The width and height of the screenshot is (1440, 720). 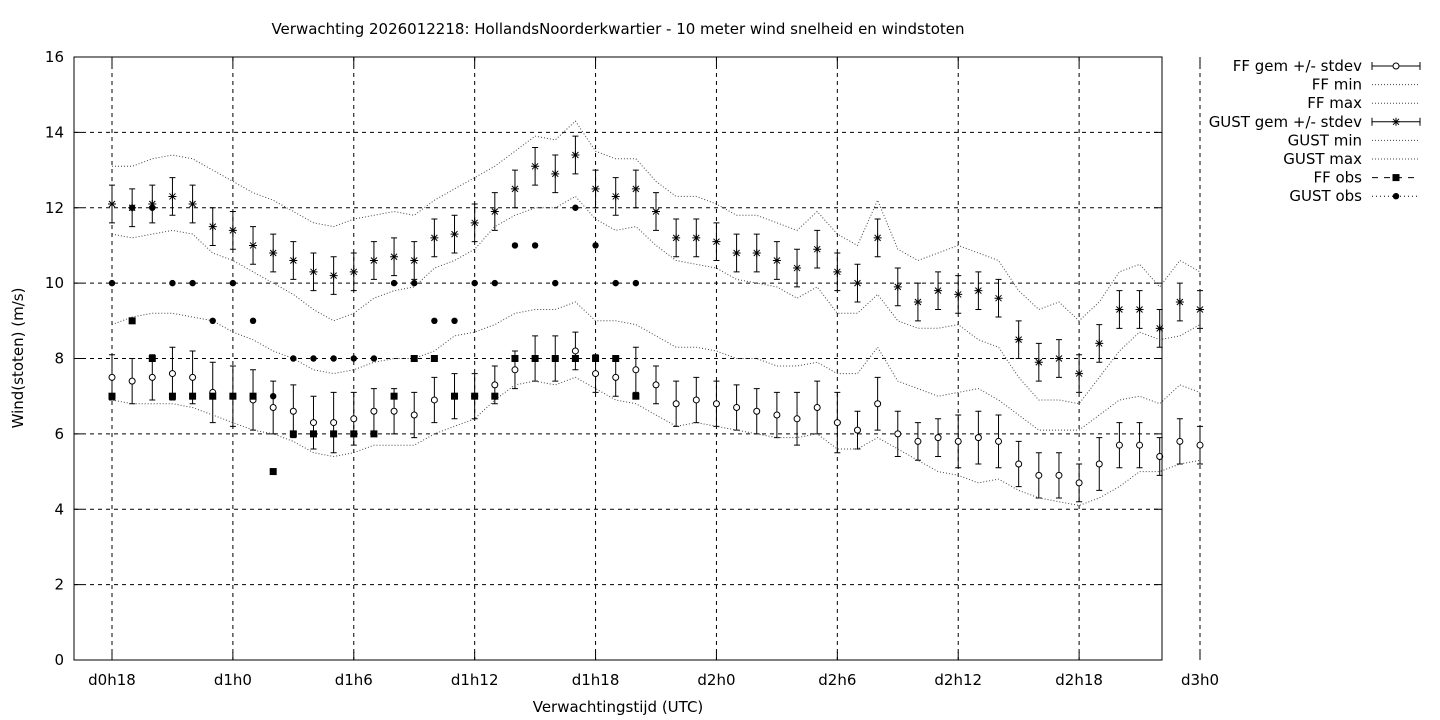 What do you see at coordinates (374, 302) in the screenshot?
I see `series-gust-obs` at bounding box center [374, 302].